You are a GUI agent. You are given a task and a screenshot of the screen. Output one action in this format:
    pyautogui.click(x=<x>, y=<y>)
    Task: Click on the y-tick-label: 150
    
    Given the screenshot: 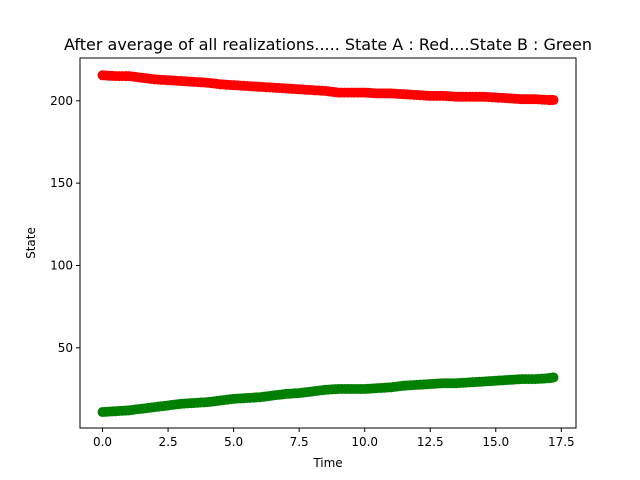 What is the action you would take?
    pyautogui.click(x=61, y=183)
    